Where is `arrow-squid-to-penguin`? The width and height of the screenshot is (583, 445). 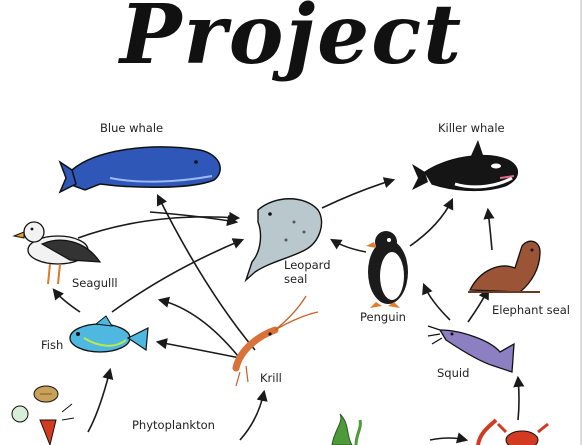 arrow-squid-to-penguin is located at coordinates (436, 301).